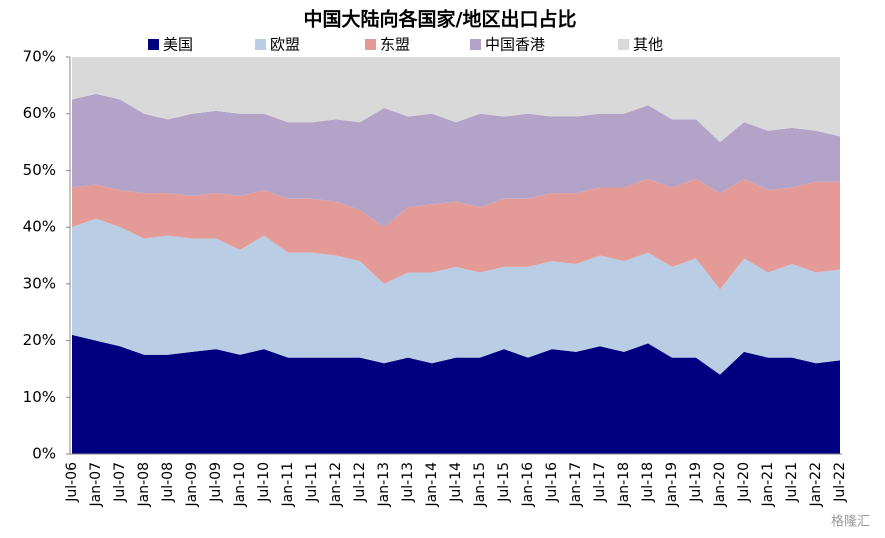 The image size is (885, 538). Describe the element at coordinates (672, 484) in the screenshot. I see `x-tick-label: Jan-19` at that location.